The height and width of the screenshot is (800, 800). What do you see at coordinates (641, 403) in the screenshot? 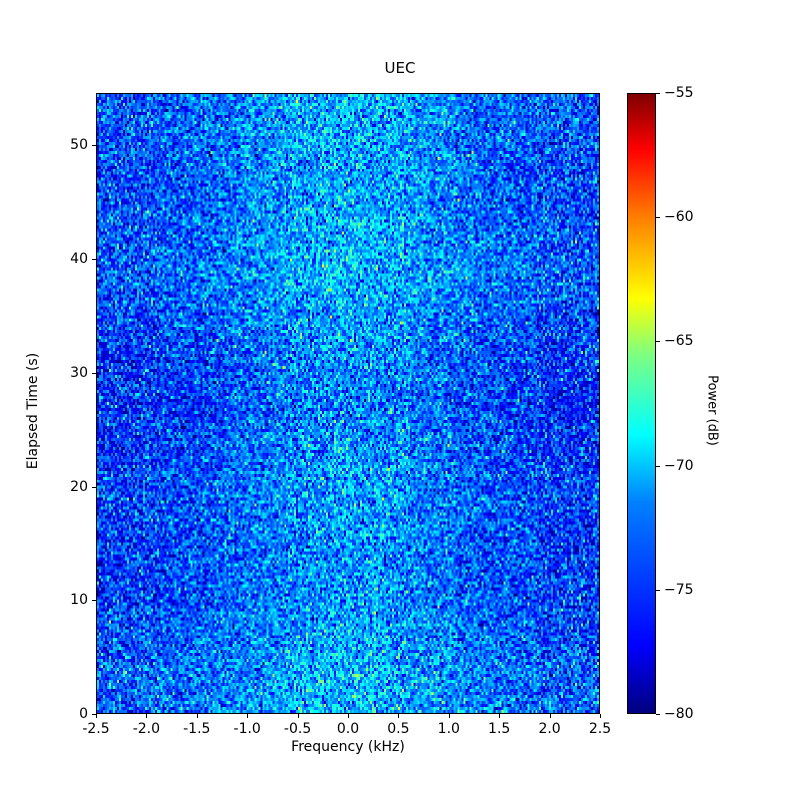
I see `colorbar` at bounding box center [641, 403].